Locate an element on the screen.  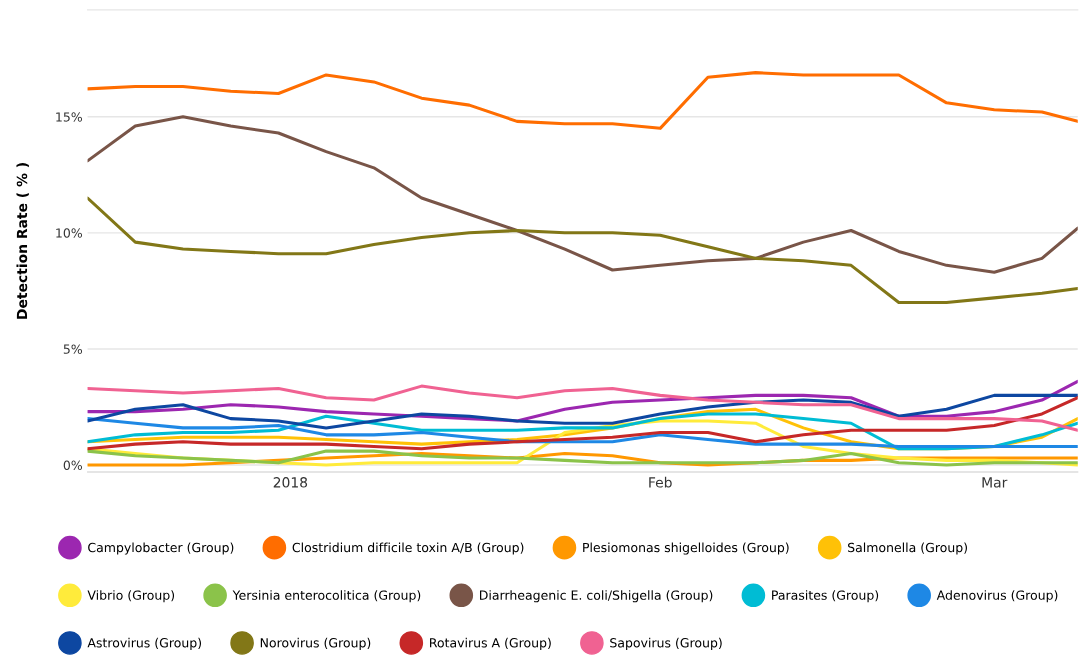
legend-label: Campylobacter (Group) is located at coordinates (161, 548).